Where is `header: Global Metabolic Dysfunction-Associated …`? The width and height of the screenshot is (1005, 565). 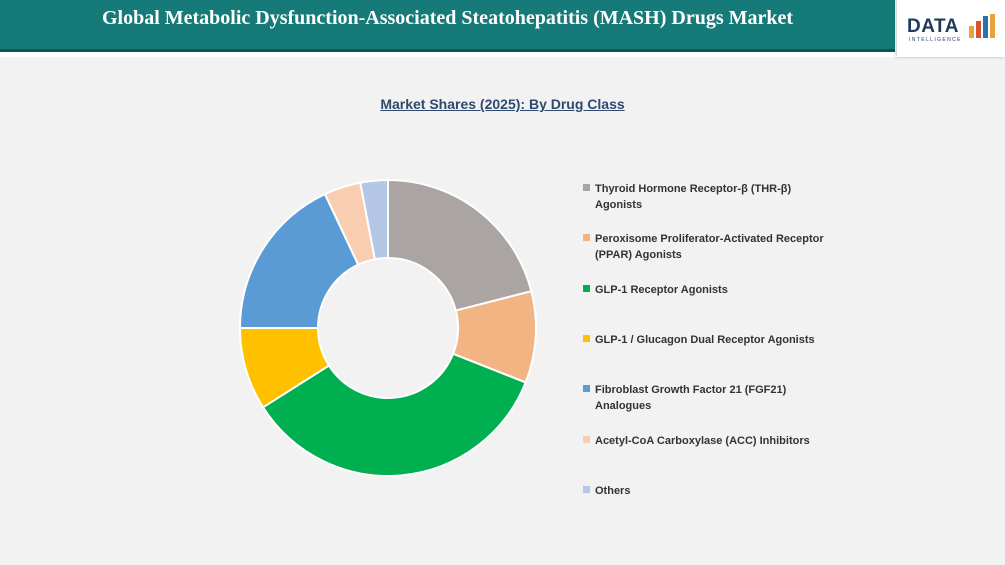
header: Global Metabolic Dysfunction-Associated … is located at coordinates (502, 28).